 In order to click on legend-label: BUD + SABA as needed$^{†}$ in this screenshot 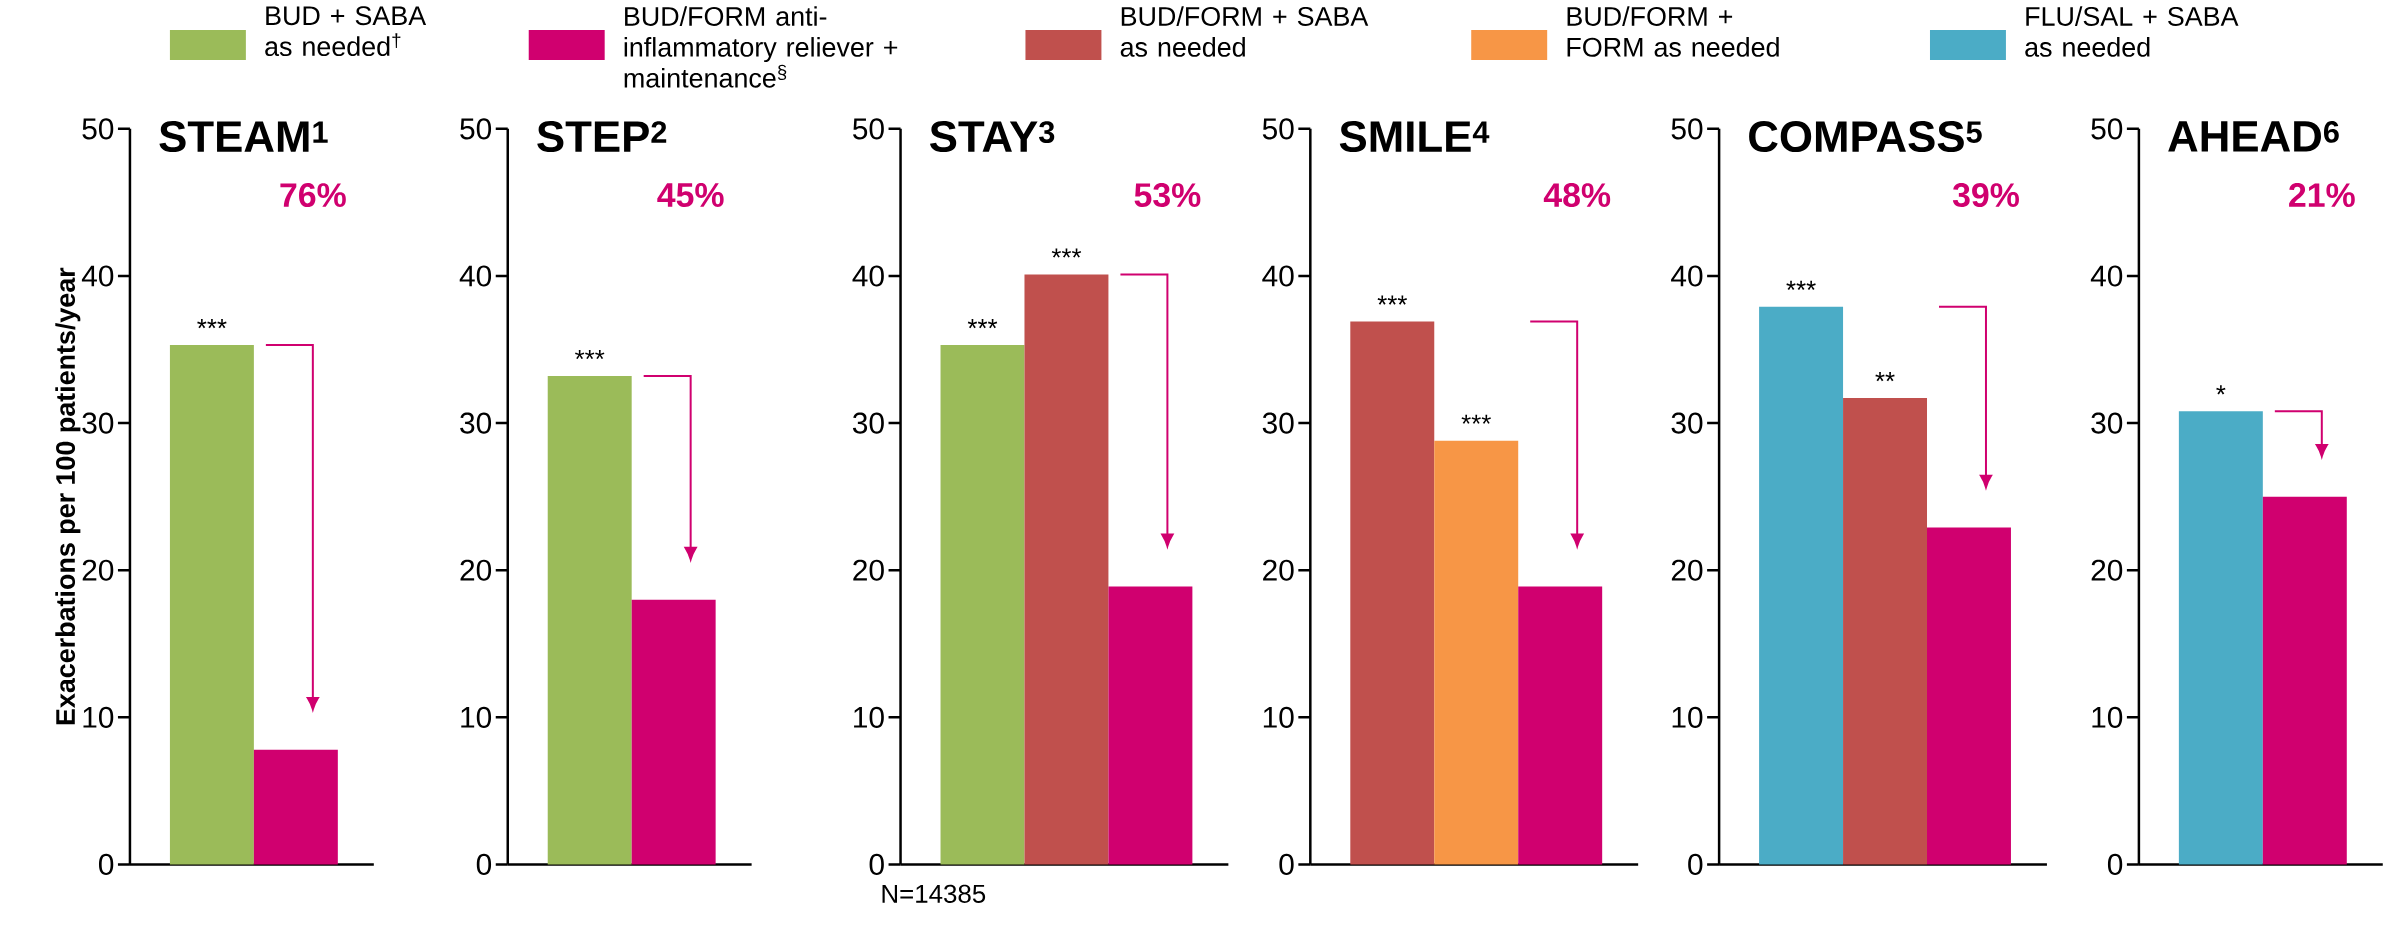, I will do `click(346, 30)`.